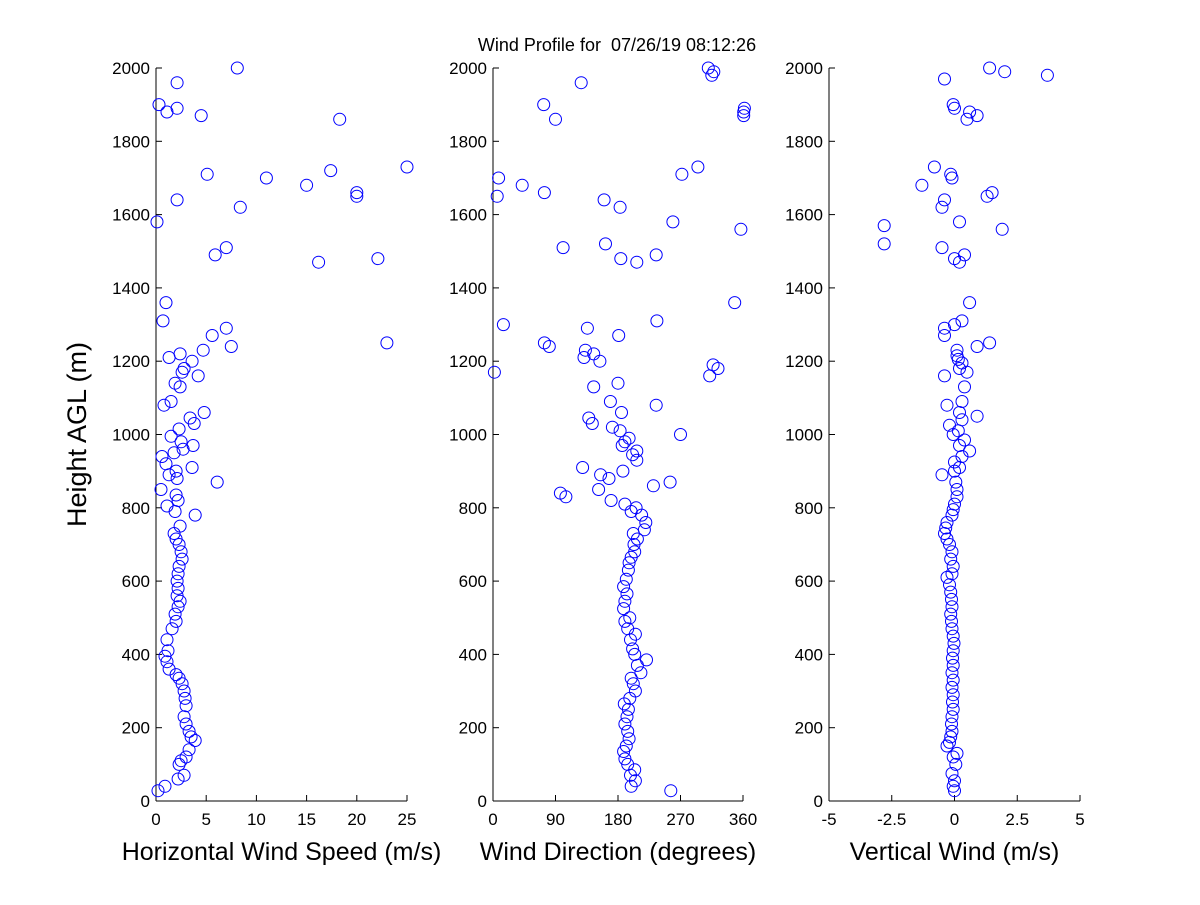 This screenshot has height=905, width=1200. Describe the element at coordinates (256, 819) in the screenshot. I see `x-tick-label: 10` at that location.